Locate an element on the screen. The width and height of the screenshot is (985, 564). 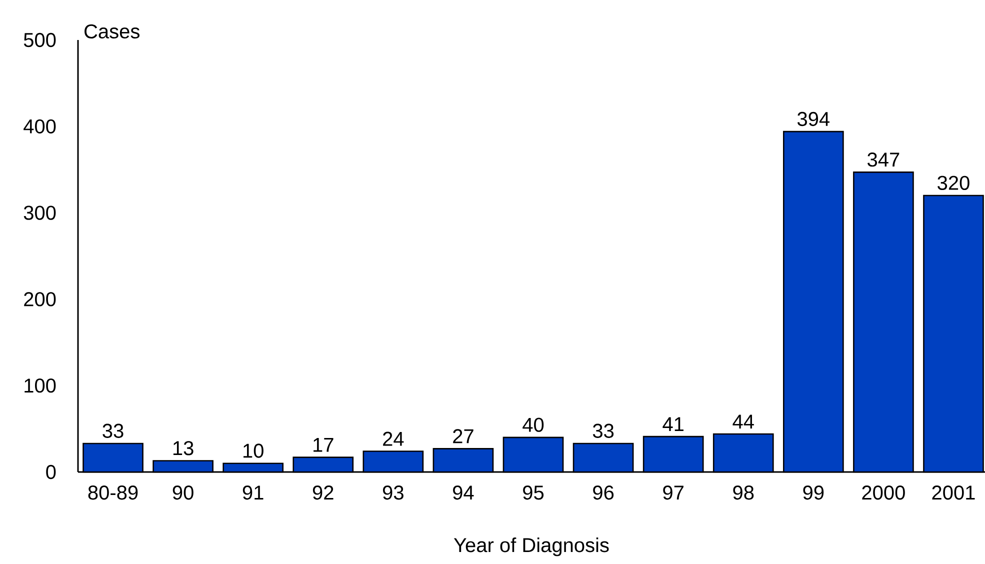
x-tick-label: 91 is located at coordinates (253, 493).